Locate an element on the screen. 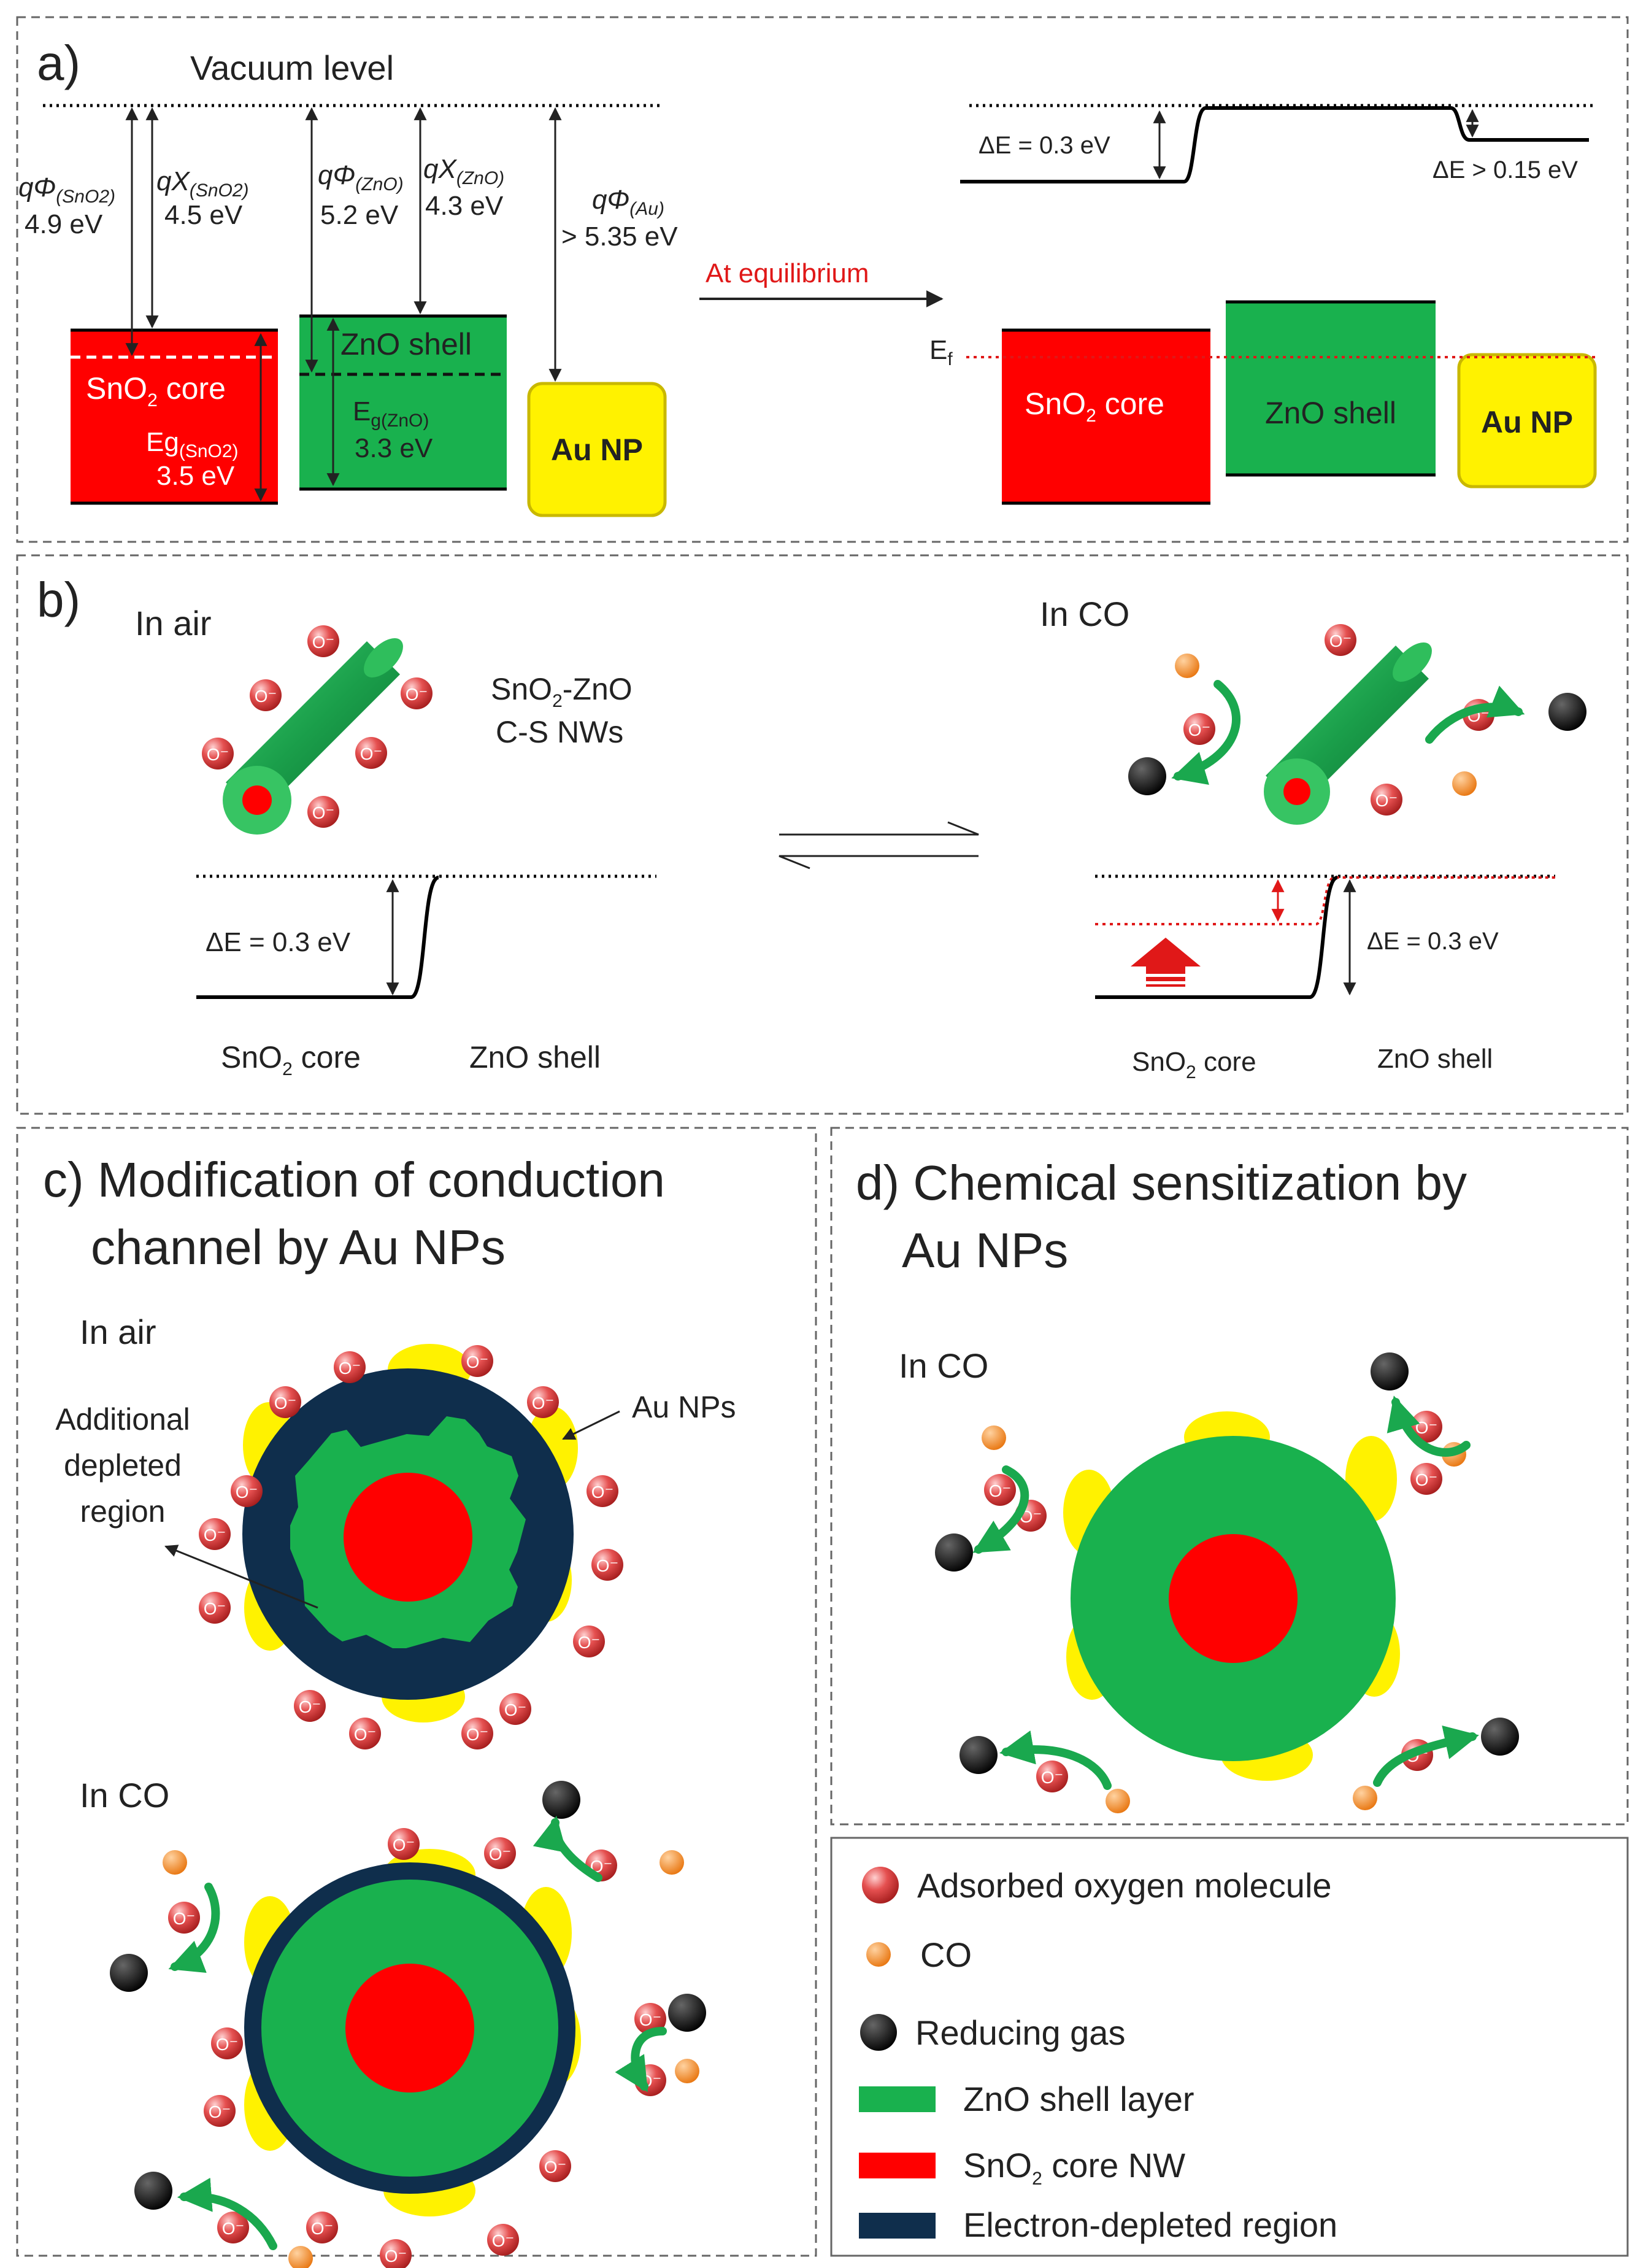  in-co-label-b: In CO is located at coordinates (1084, 614).